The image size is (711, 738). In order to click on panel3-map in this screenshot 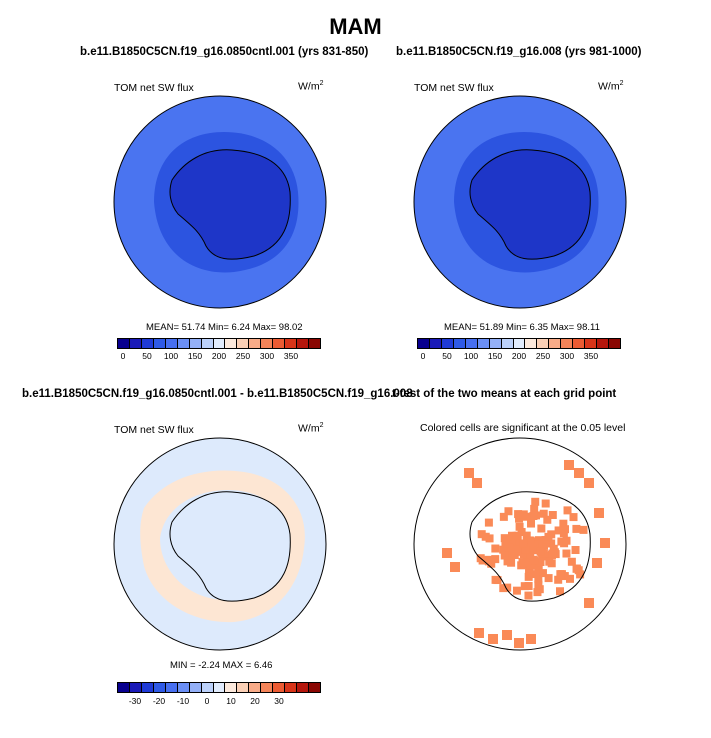, I will do `click(220, 544)`.